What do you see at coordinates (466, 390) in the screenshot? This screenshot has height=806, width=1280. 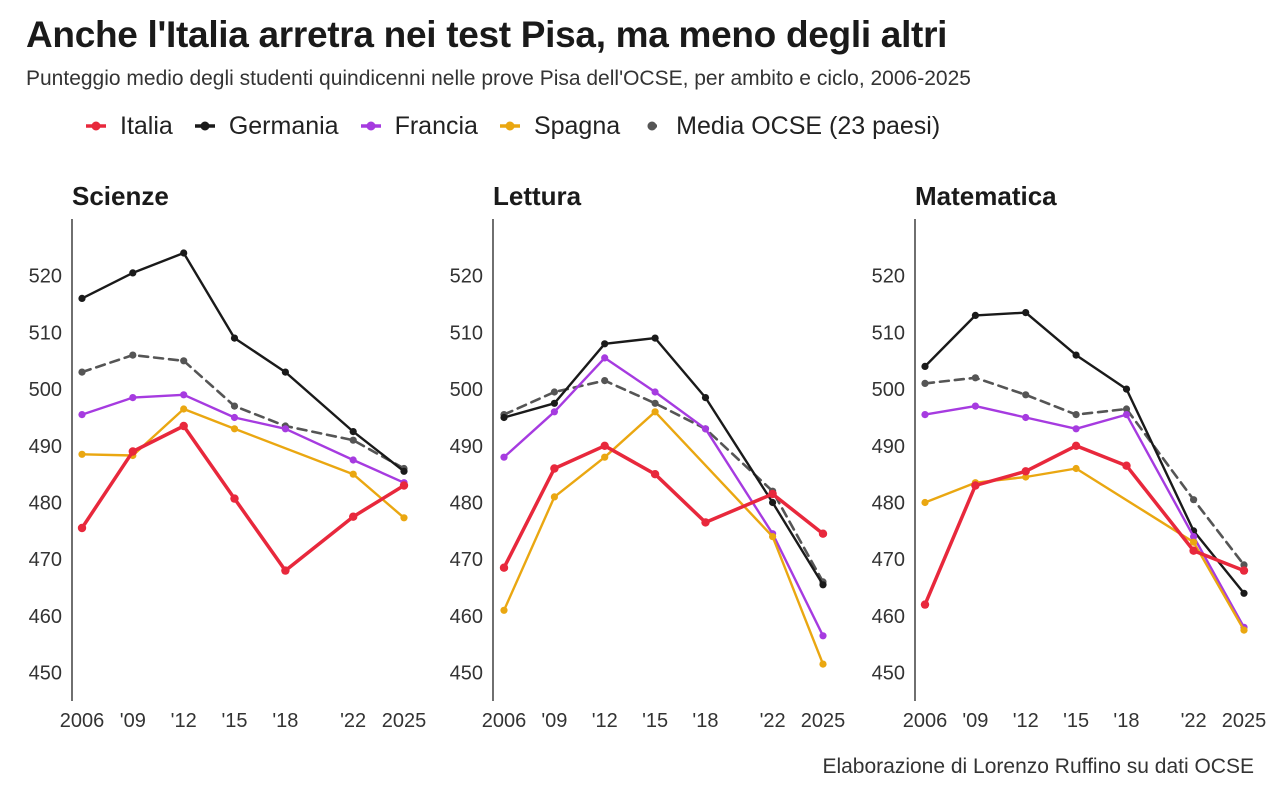 I see `y-tick-label: 500` at bounding box center [466, 390].